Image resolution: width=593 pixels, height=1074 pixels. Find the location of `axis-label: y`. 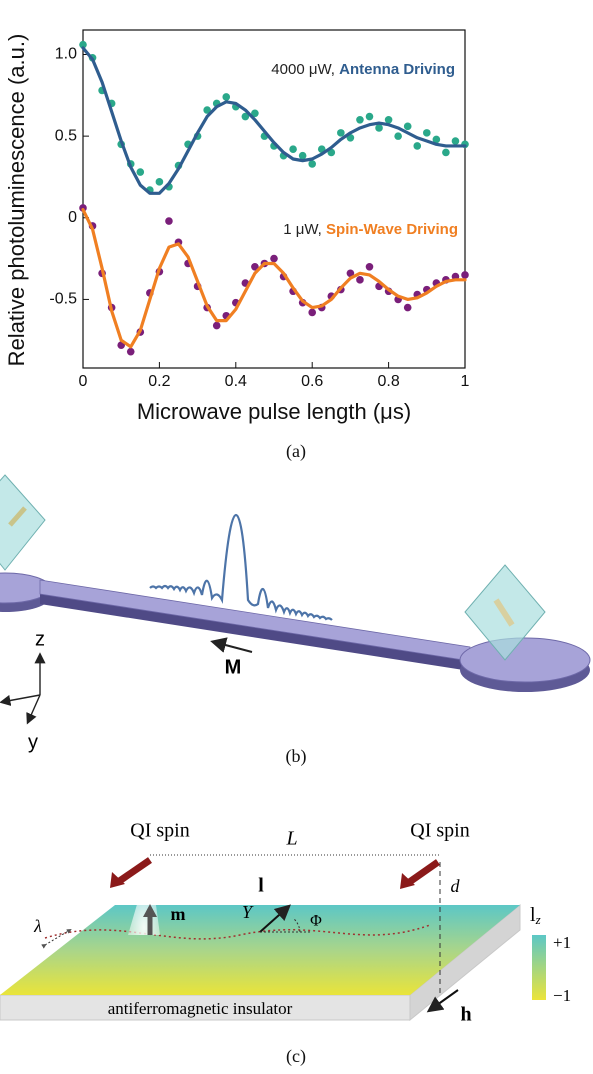

axis-label: y is located at coordinates (33, 742).